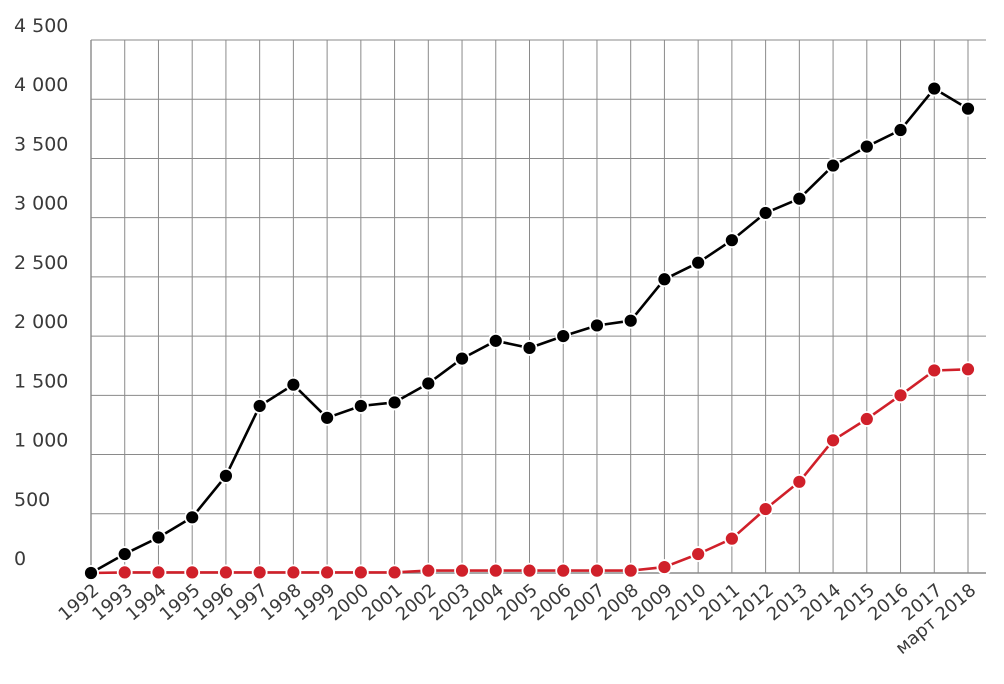 This screenshot has width=1004, height=684. Describe the element at coordinates (41, 263) in the screenshot. I see `y-tick-label: 2 500` at that location.